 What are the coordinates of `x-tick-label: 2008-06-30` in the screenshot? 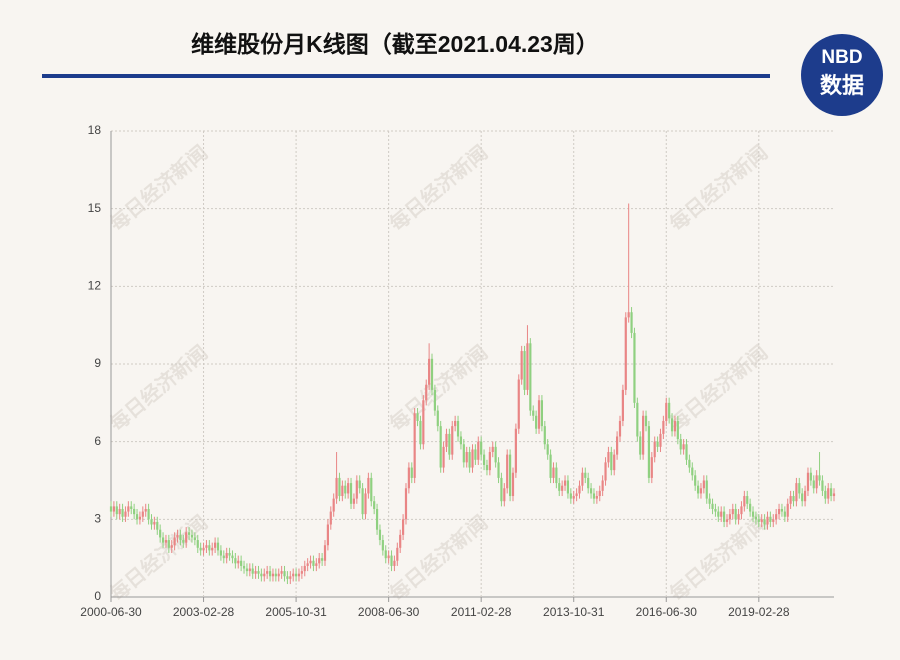 It's located at (389, 612).